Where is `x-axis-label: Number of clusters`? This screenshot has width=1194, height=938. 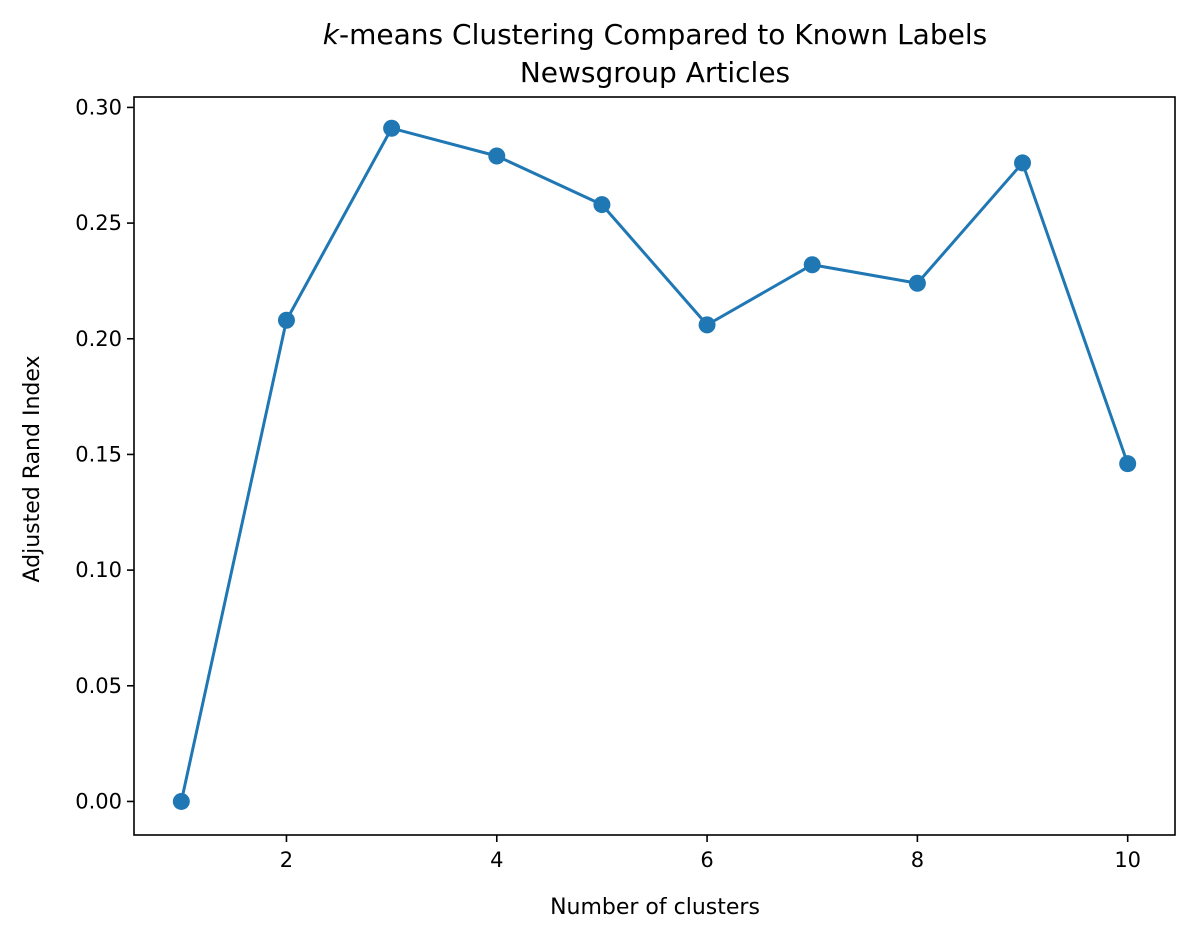 x-axis-label: Number of clusters is located at coordinates (655, 907).